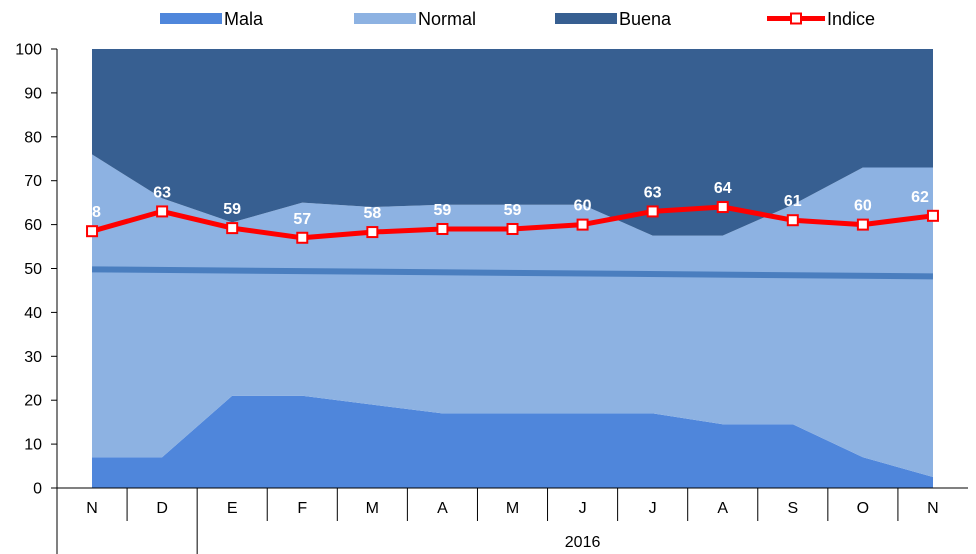 The height and width of the screenshot is (554, 976). What do you see at coordinates (162, 508) in the screenshot?
I see `x-tick-label: D` at bounding box center [162, 508].